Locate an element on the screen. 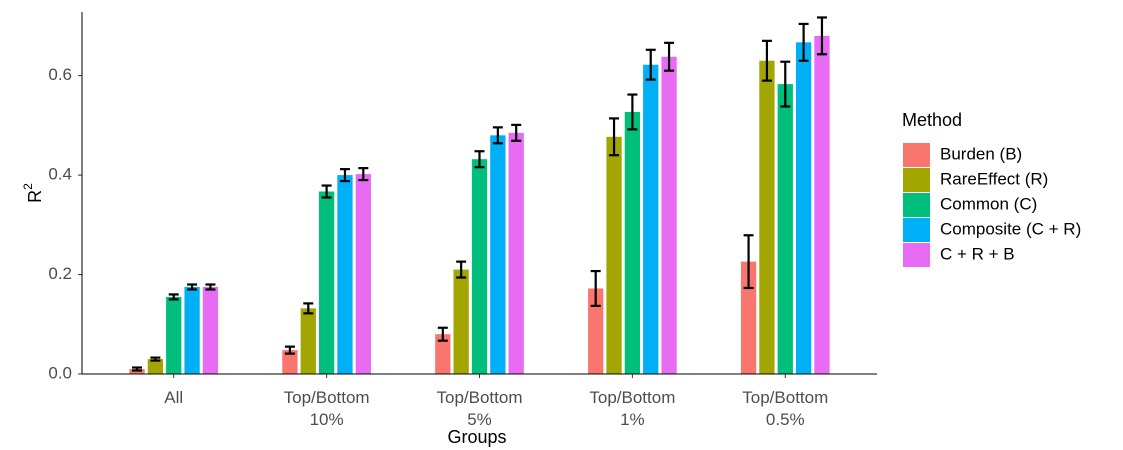 The width and height of the screenshot is (1123, 450). x-tick-label: Top/Bottom 0.5% is located at coordinates (785, 408).